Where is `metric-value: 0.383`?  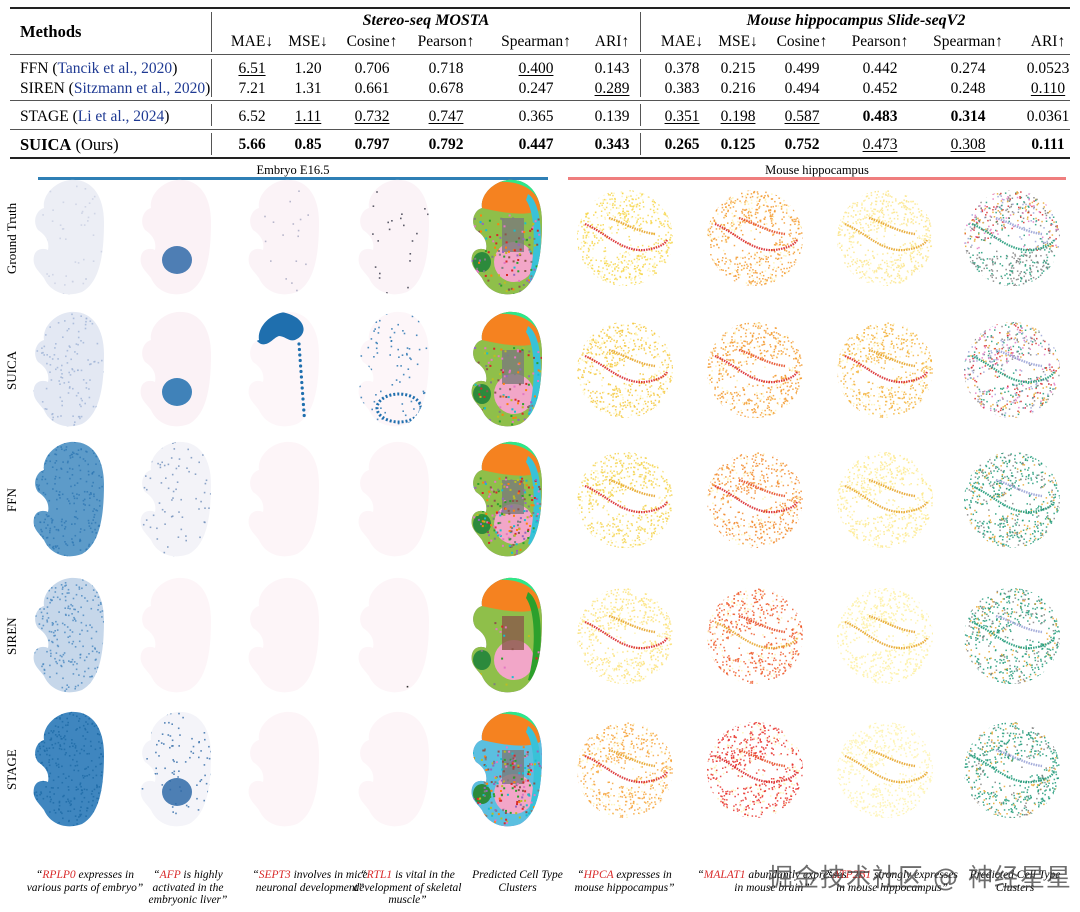
metric-value: 0.383 is located at coordinates (682, 88).